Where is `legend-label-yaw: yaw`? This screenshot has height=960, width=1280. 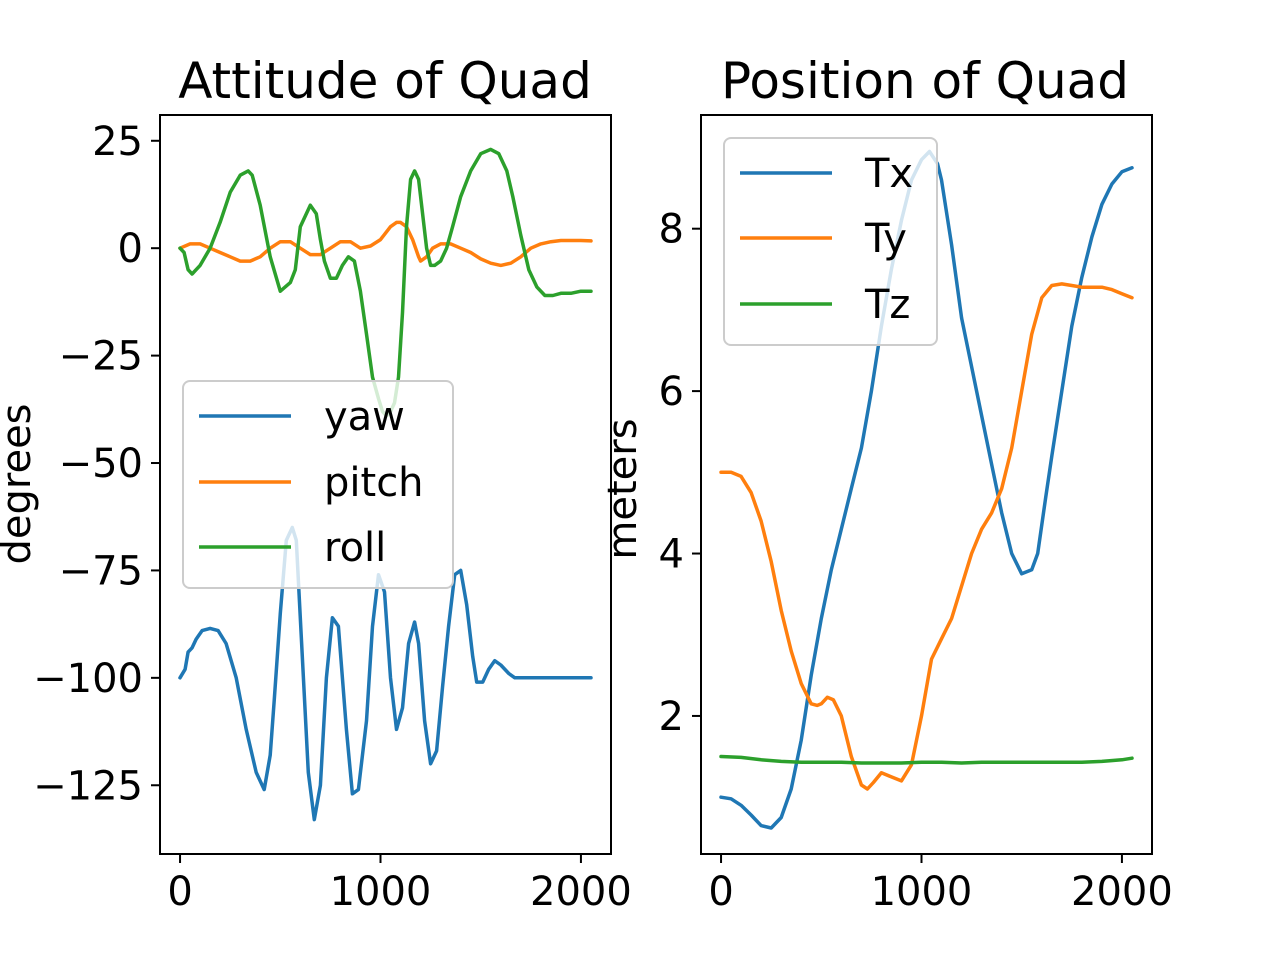 legend-label-yaw: yaw is located at coordinates (364, 417).